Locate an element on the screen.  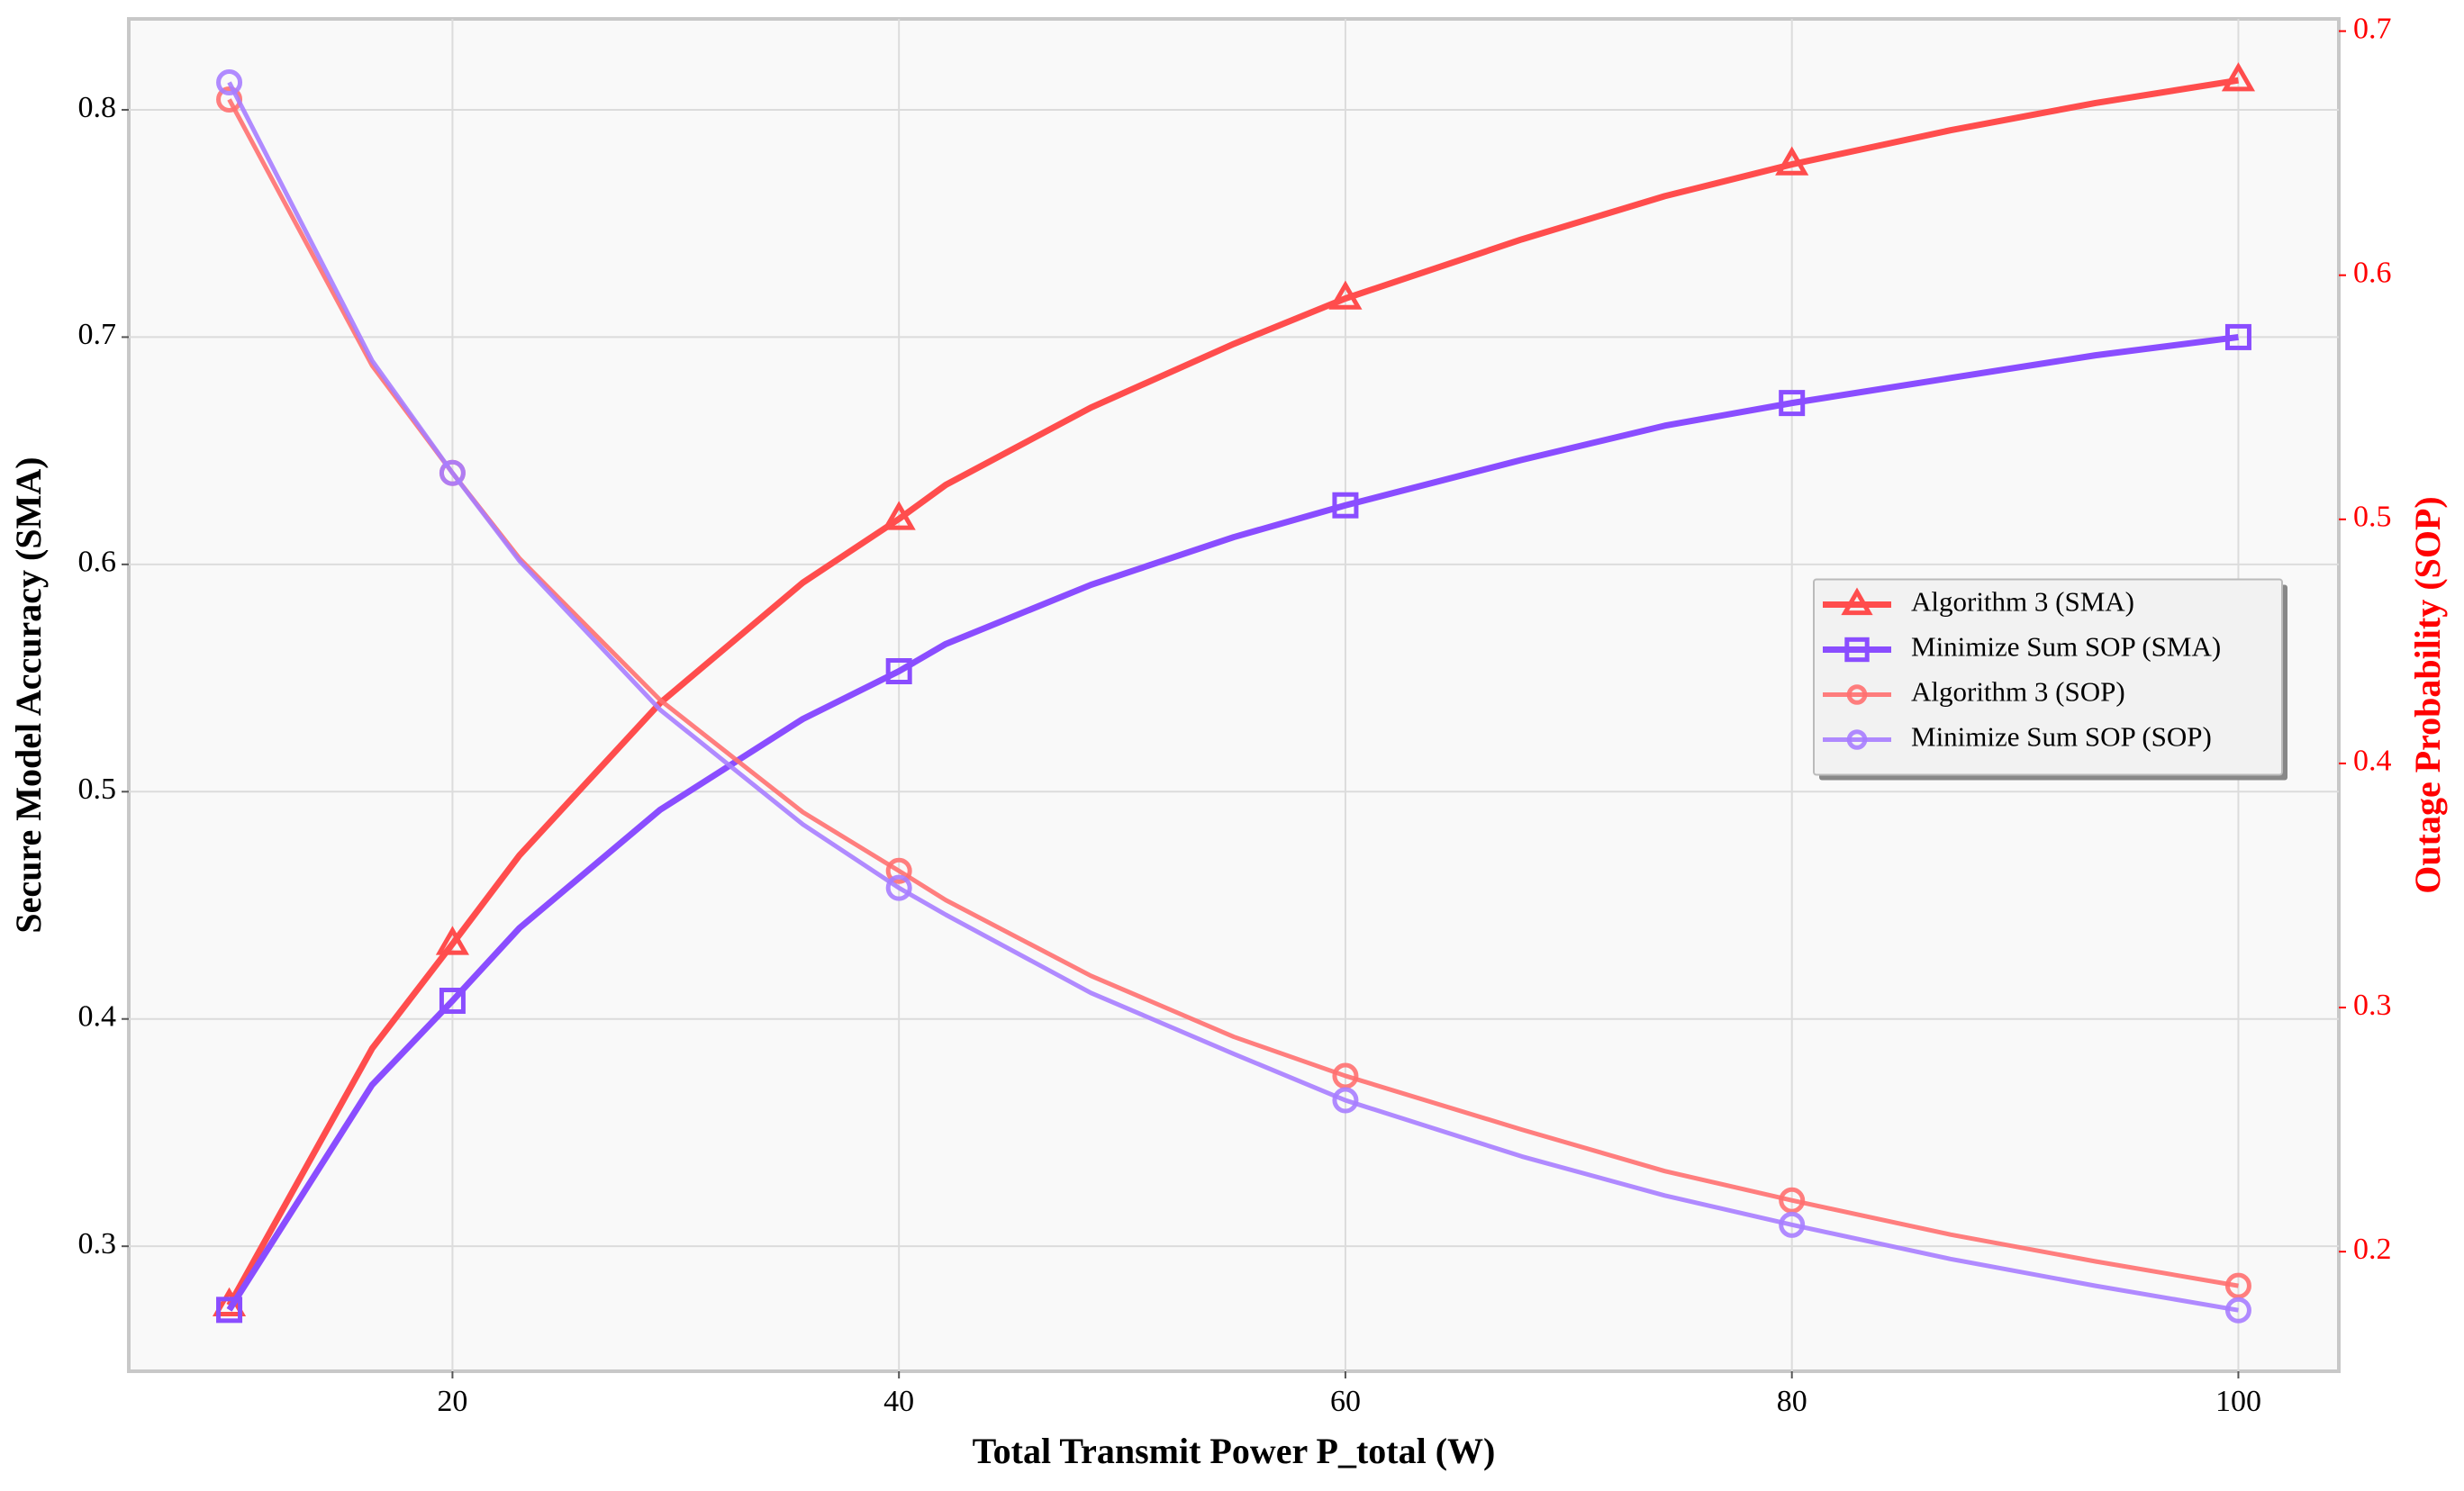
y-tick-label: 0.8 is located at coordinates (97, 107).